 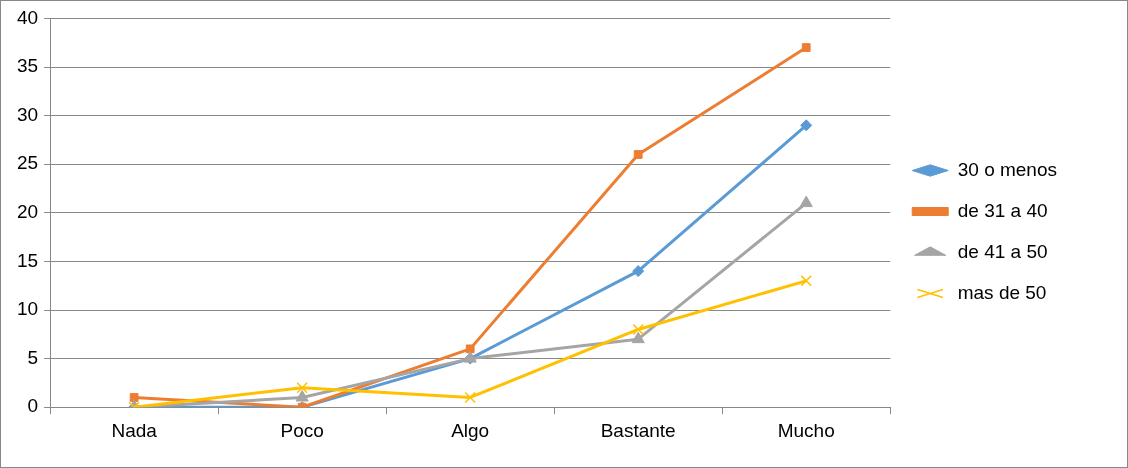 What do you see at coordinates (1002, 210) in the screenshot?
I see `legend-label: de 31 a 40` at bounding box center [1002, 210].